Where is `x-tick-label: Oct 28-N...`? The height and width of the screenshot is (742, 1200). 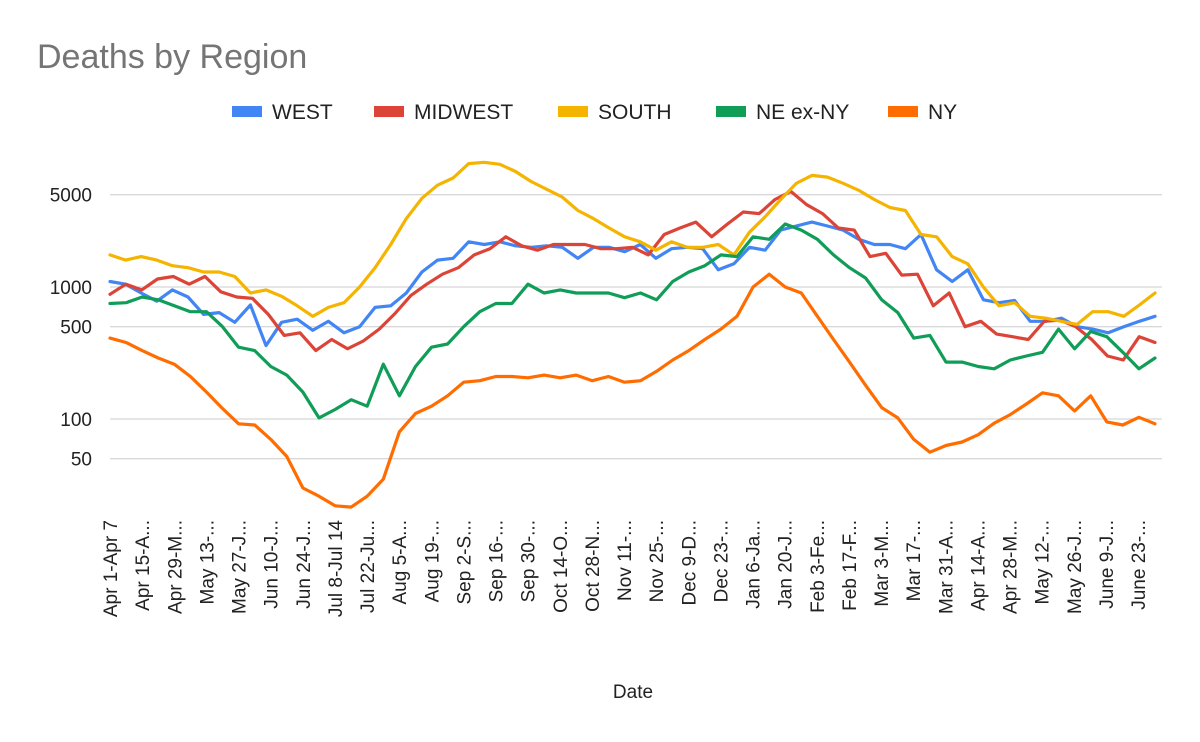 x-tick-label: Oct 28-N... is located at coordinates (593, 566).